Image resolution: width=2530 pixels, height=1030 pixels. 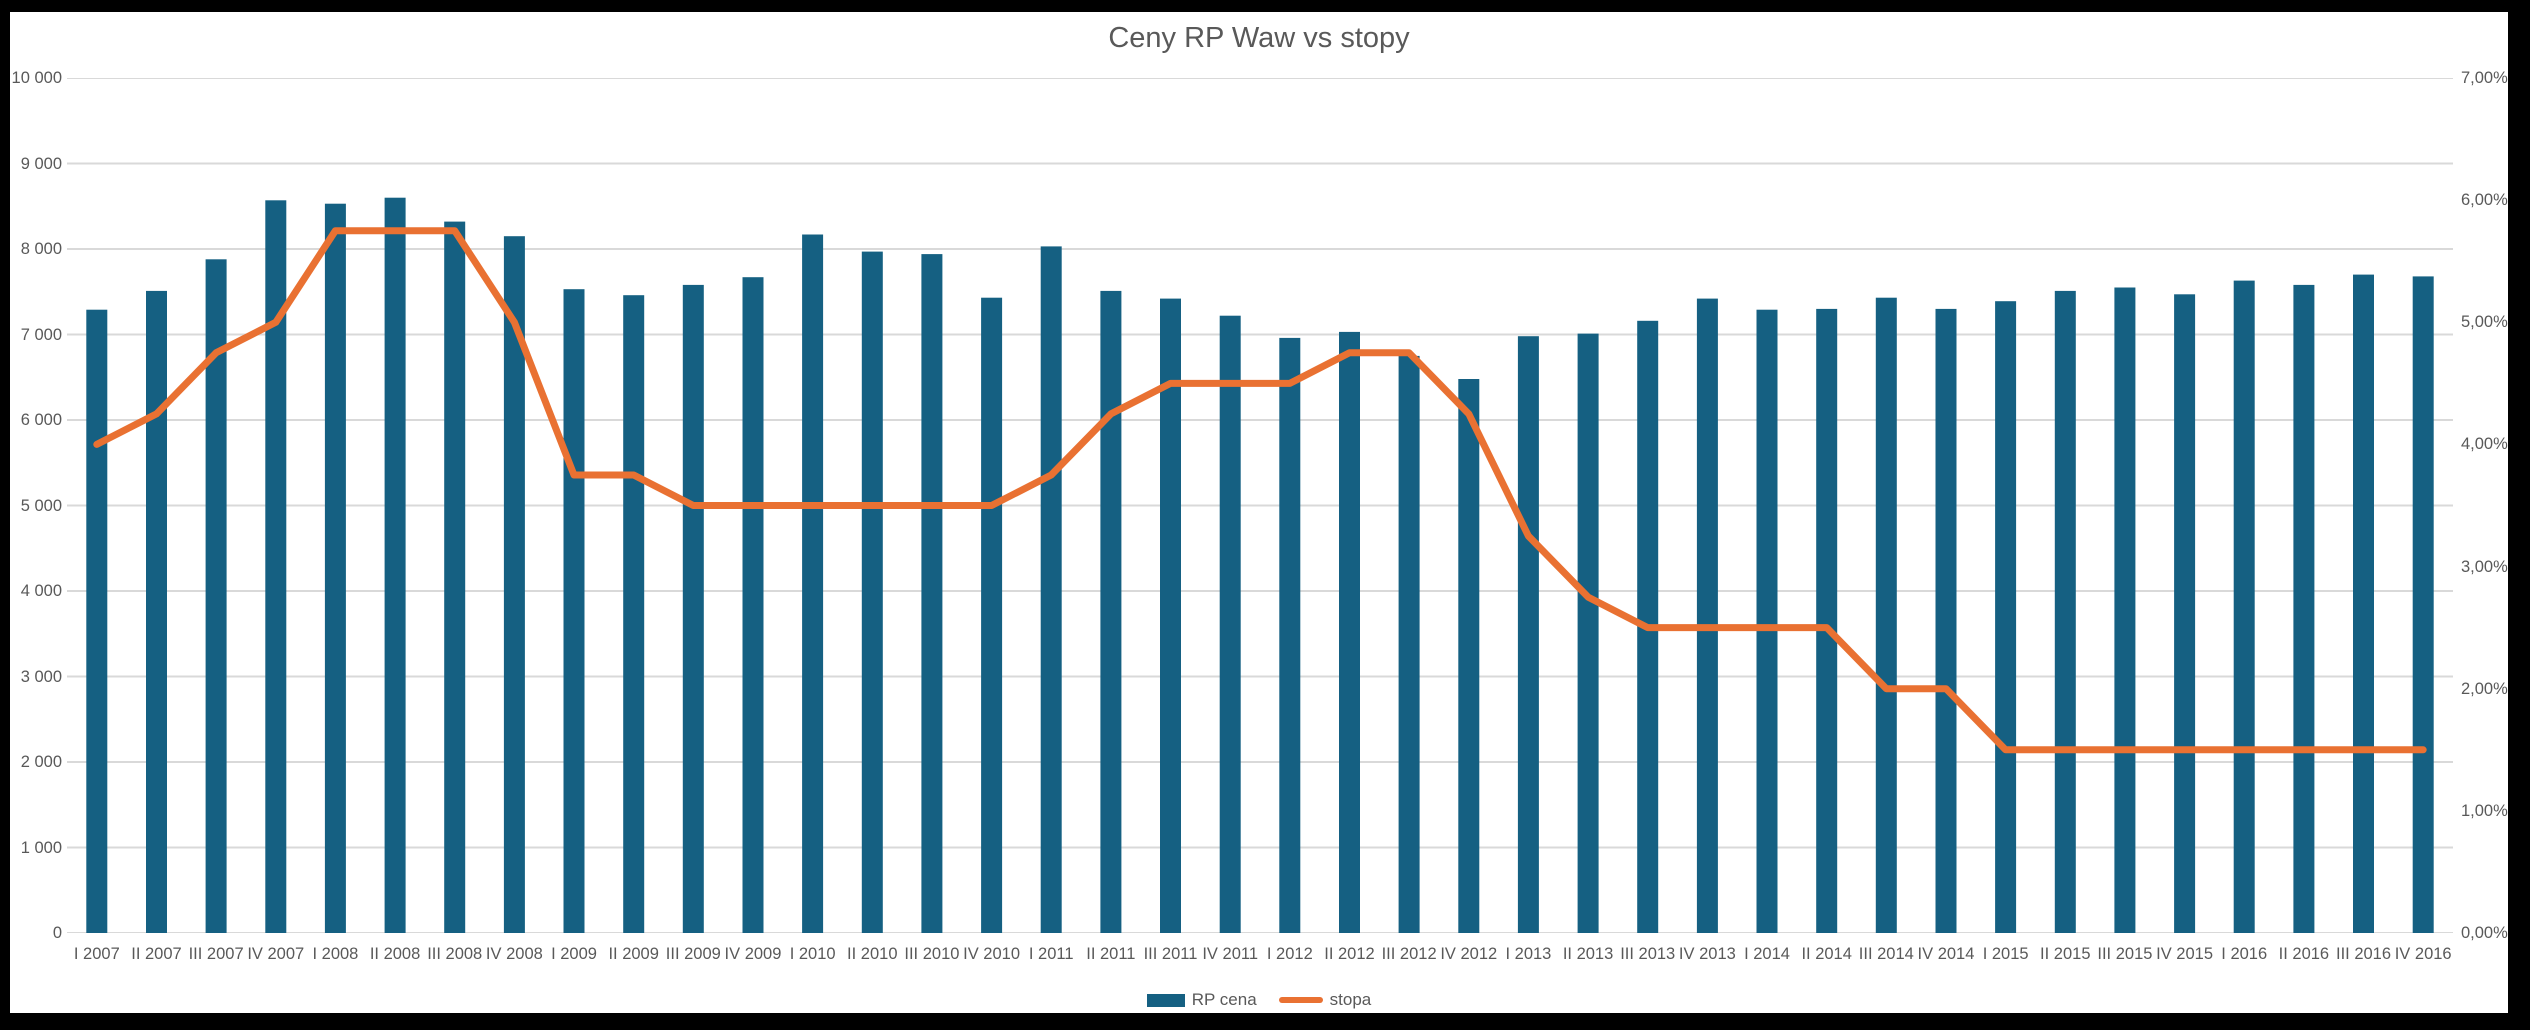 I want to click on left-axis-tick: 5 000, so click(x=41, y=505).